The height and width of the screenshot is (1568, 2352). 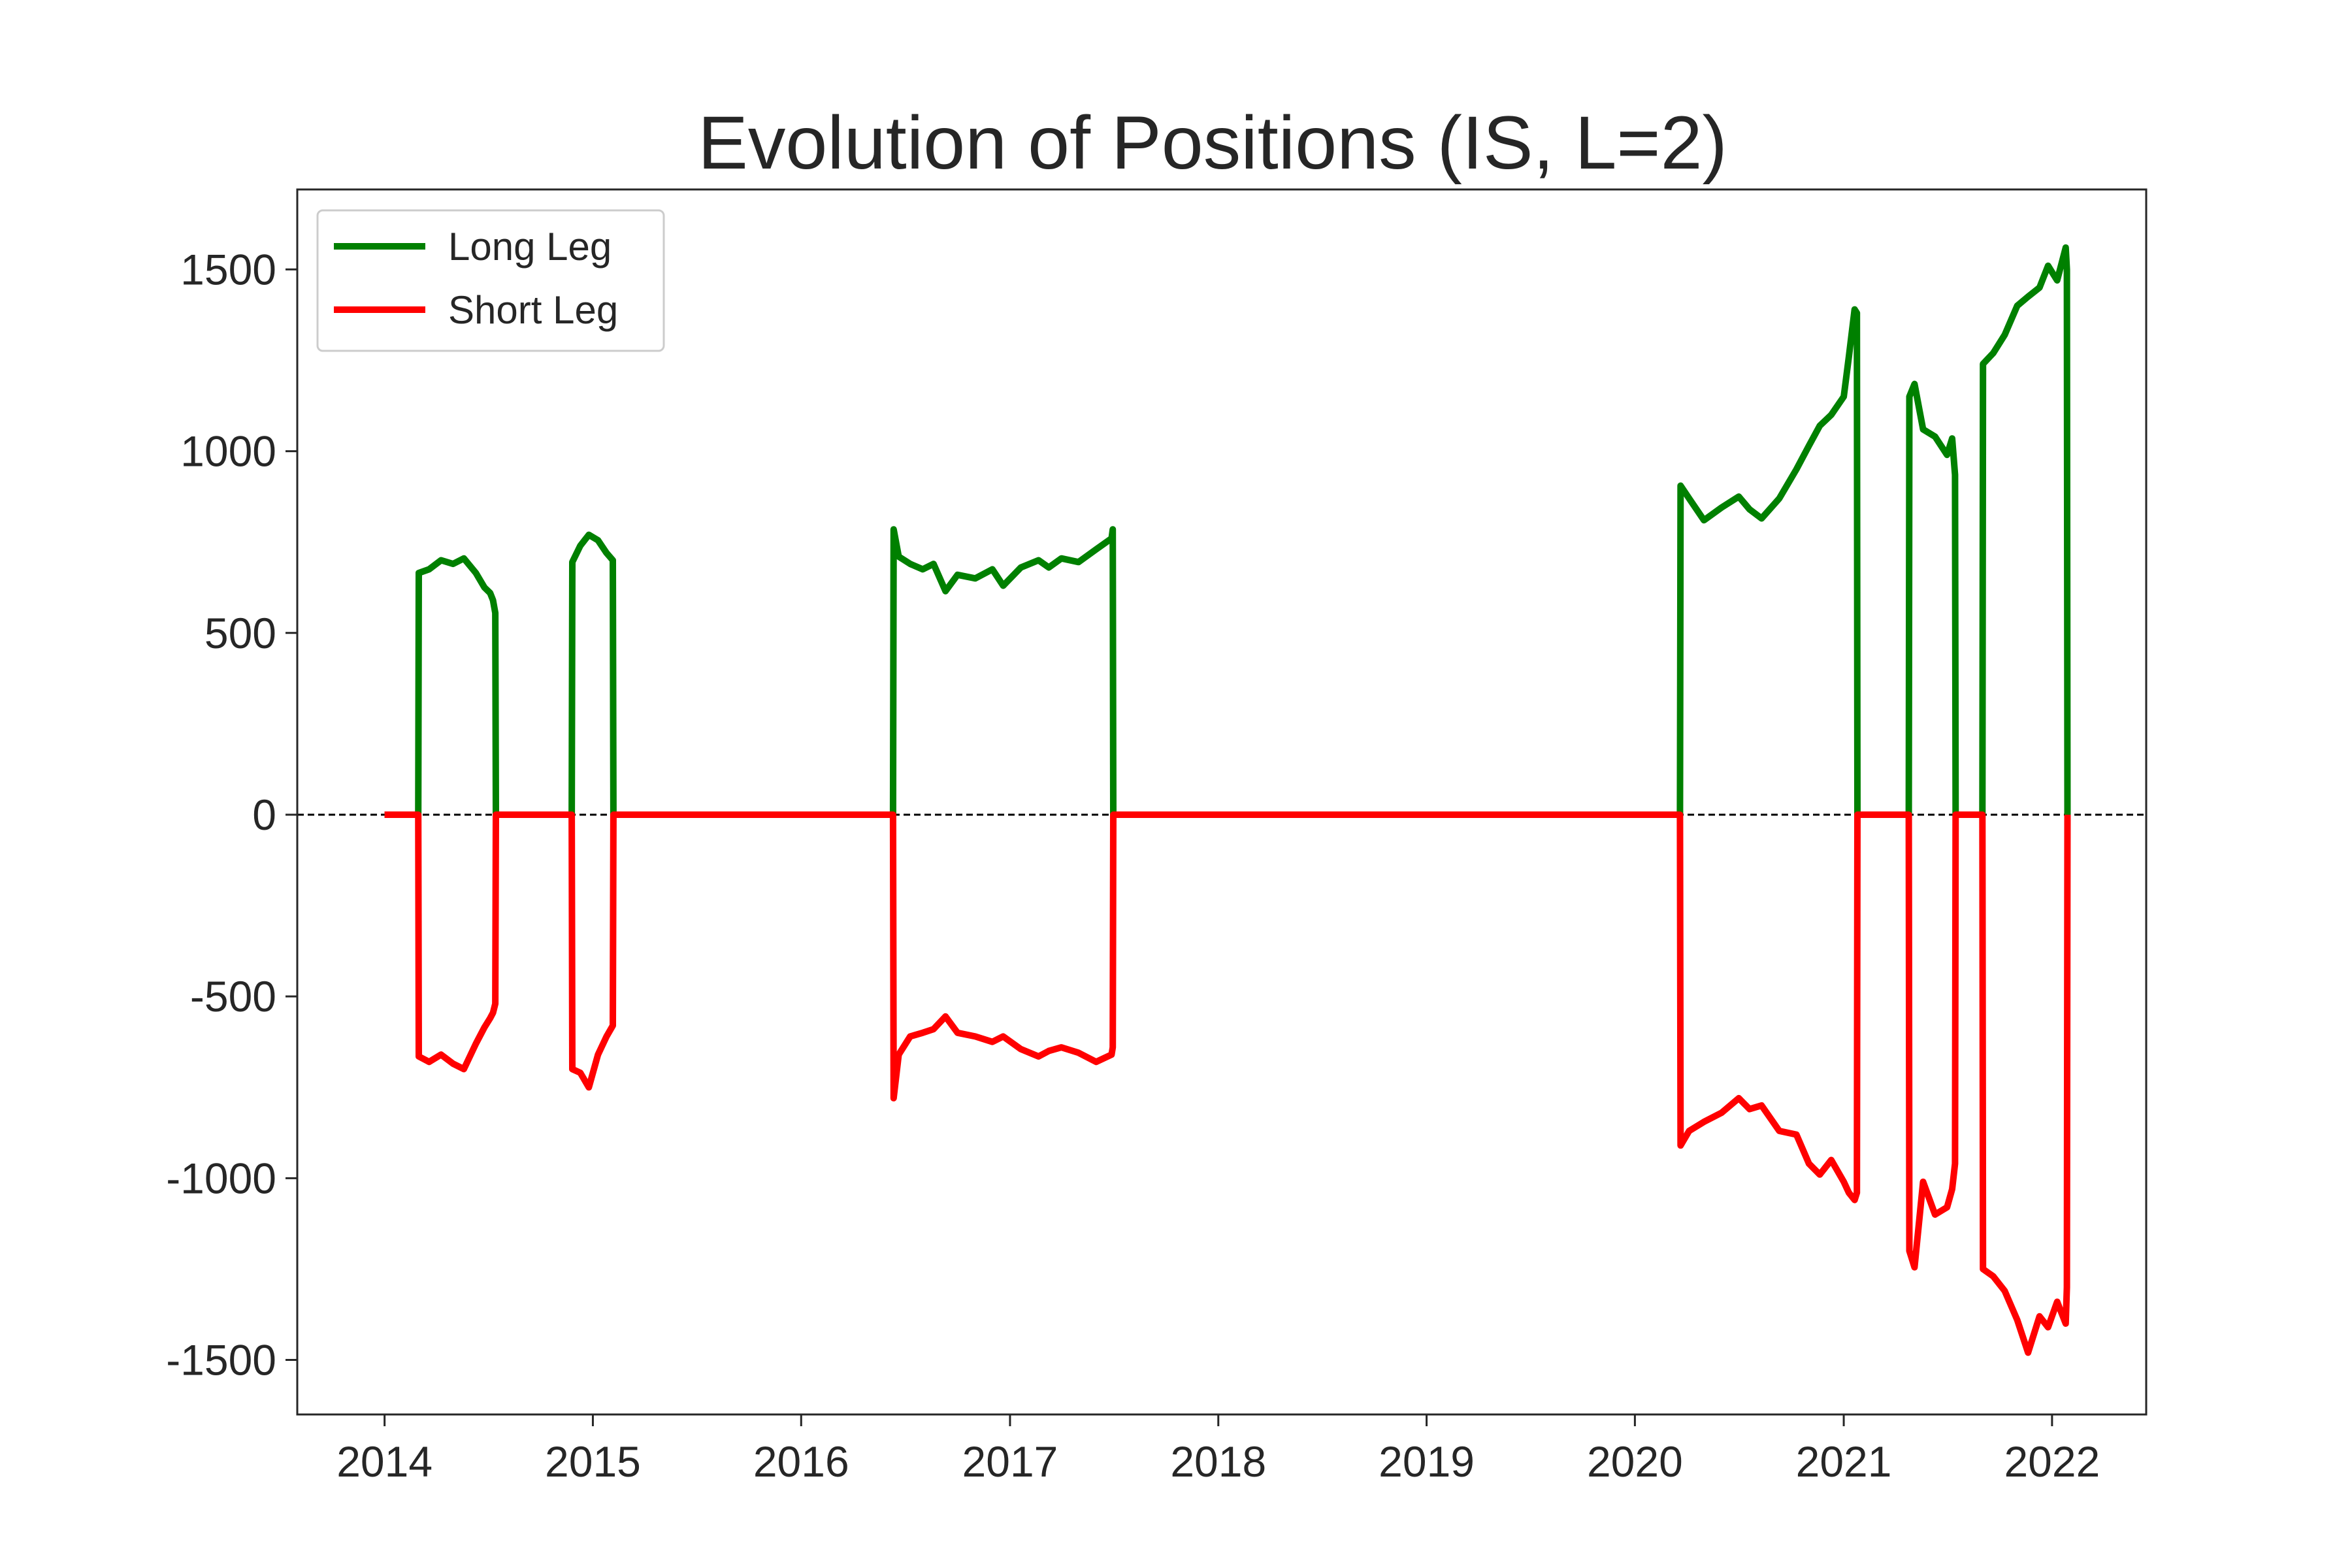 What do you see at coordinates (221, 1360) in the screenshot?
I see `y-tick-label: -1500` at bounding box center [221, 1360].